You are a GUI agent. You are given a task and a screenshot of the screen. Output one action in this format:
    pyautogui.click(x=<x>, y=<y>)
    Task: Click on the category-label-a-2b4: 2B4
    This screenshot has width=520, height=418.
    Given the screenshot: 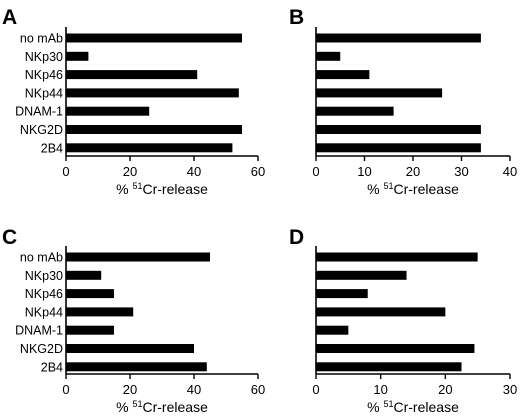 What is the action you would take?
    pyautogui.click(x=52, y=148)
    